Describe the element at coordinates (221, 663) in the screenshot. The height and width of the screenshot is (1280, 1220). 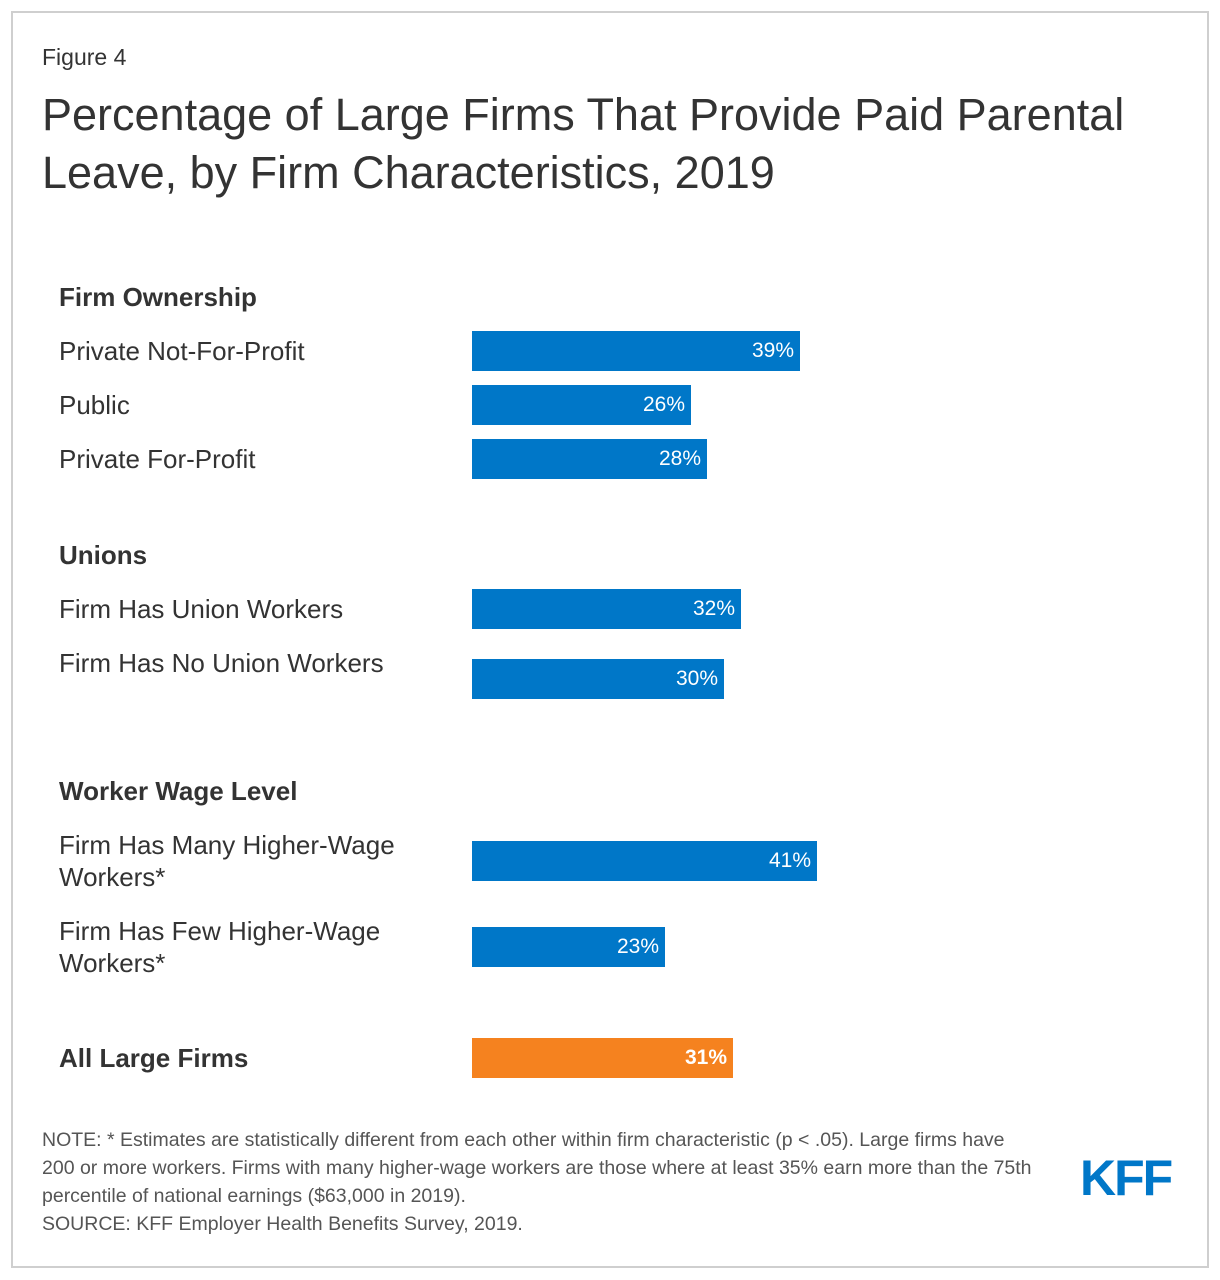
I see `category-label: Firm Has No Union Workers` at that location.